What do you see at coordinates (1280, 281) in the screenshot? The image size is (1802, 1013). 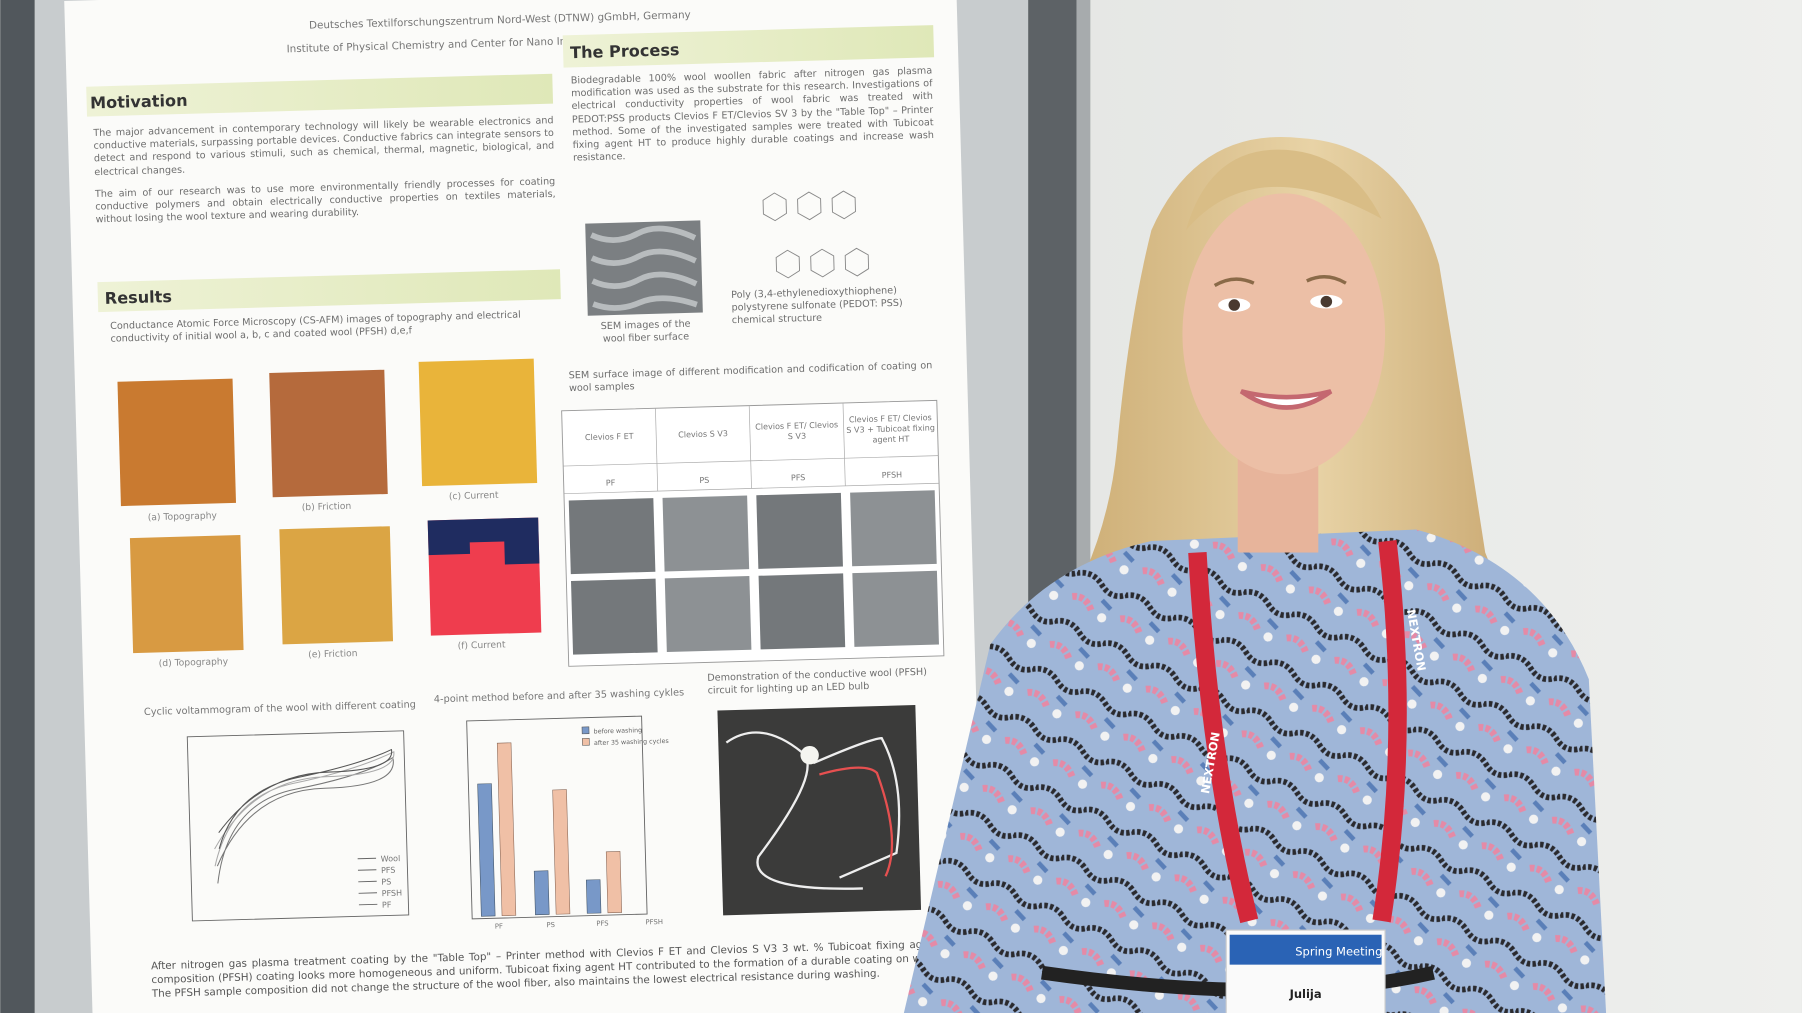 I see `eyebrows` at bounding box center [1280, 281].